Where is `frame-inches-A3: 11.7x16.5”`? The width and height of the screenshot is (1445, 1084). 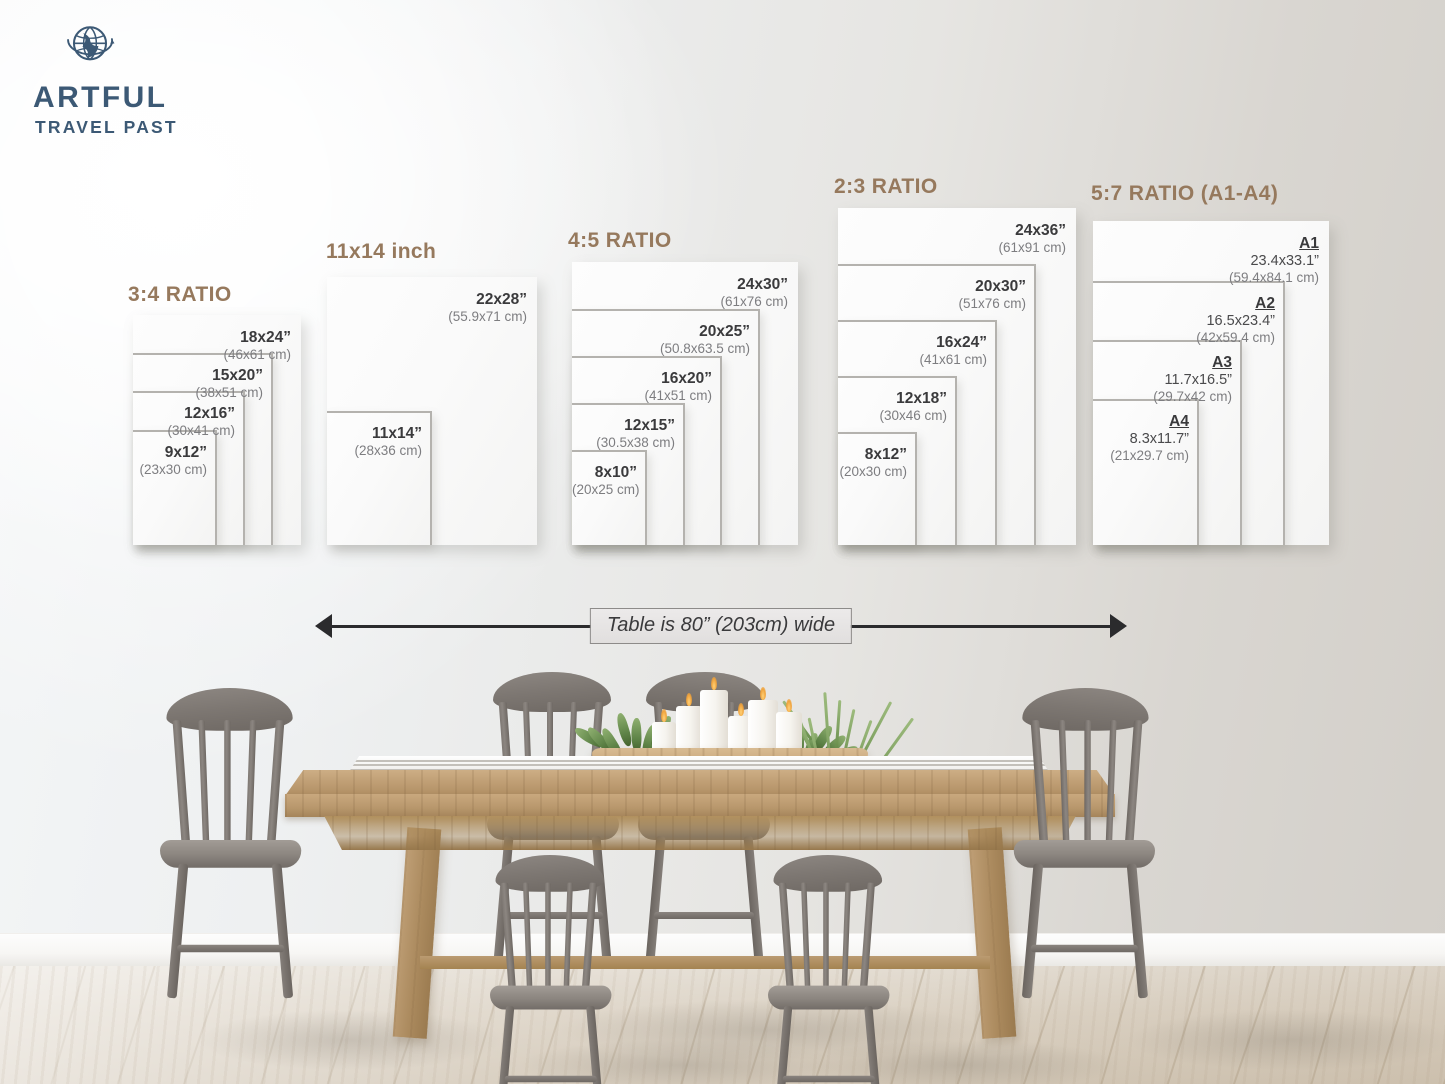
frame-inches-A3: 11.7x16.5” is located at coordinates (1198, 380).